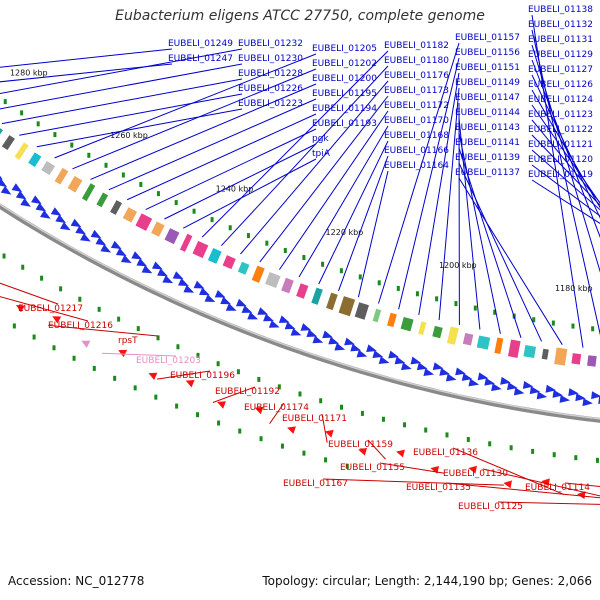 The height and width of the screenshot is (600, 600). What do you see at coordinates (416, 61) in the screenshot?
I see `forward-gene-label: EUBELI_01180` at bounding box center [416, 61].